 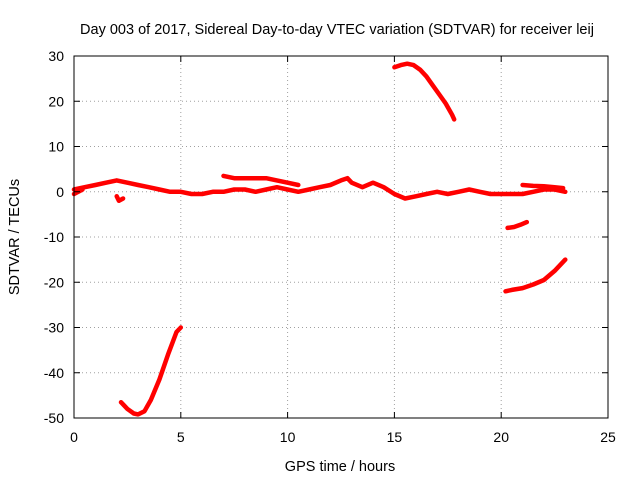 I want to click on y-tick-label: -30, so click(x=54, y=328).